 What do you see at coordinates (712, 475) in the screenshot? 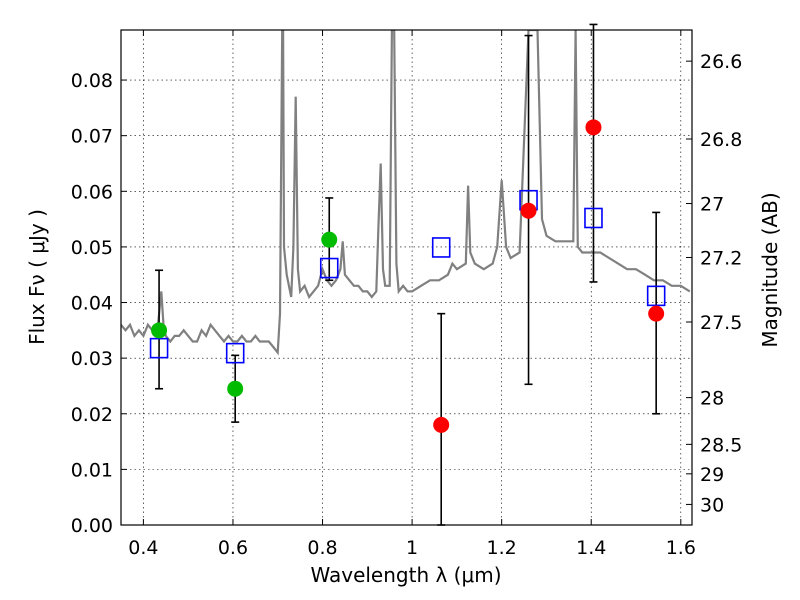
I see `r-tick-label-7: 29` at bounding box center [712, 475].